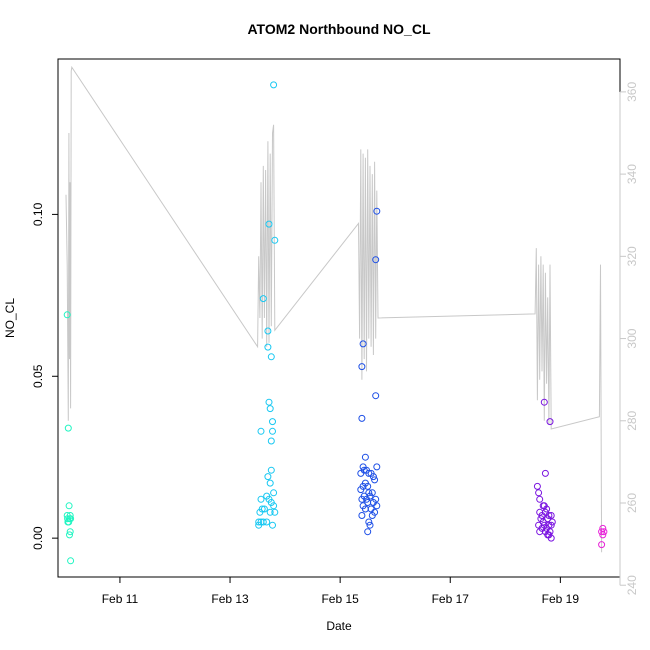 Image resolution: width=650 pixels, height=650 pixels. Describe the element at coordinates (38, 538) in the screenshot. I see `y-tick-label: 0.00` at that location.